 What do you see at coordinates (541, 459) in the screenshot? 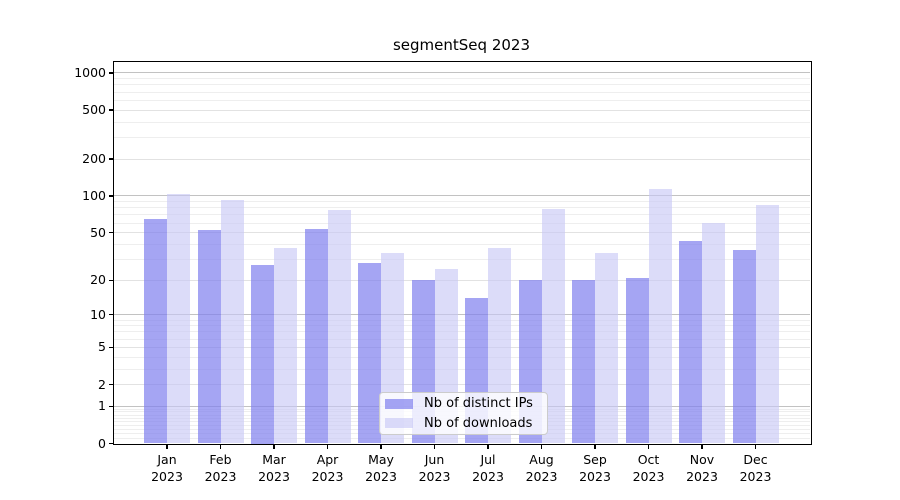
I see `x-tick-month: Aug` at bounding box center [541, 459].